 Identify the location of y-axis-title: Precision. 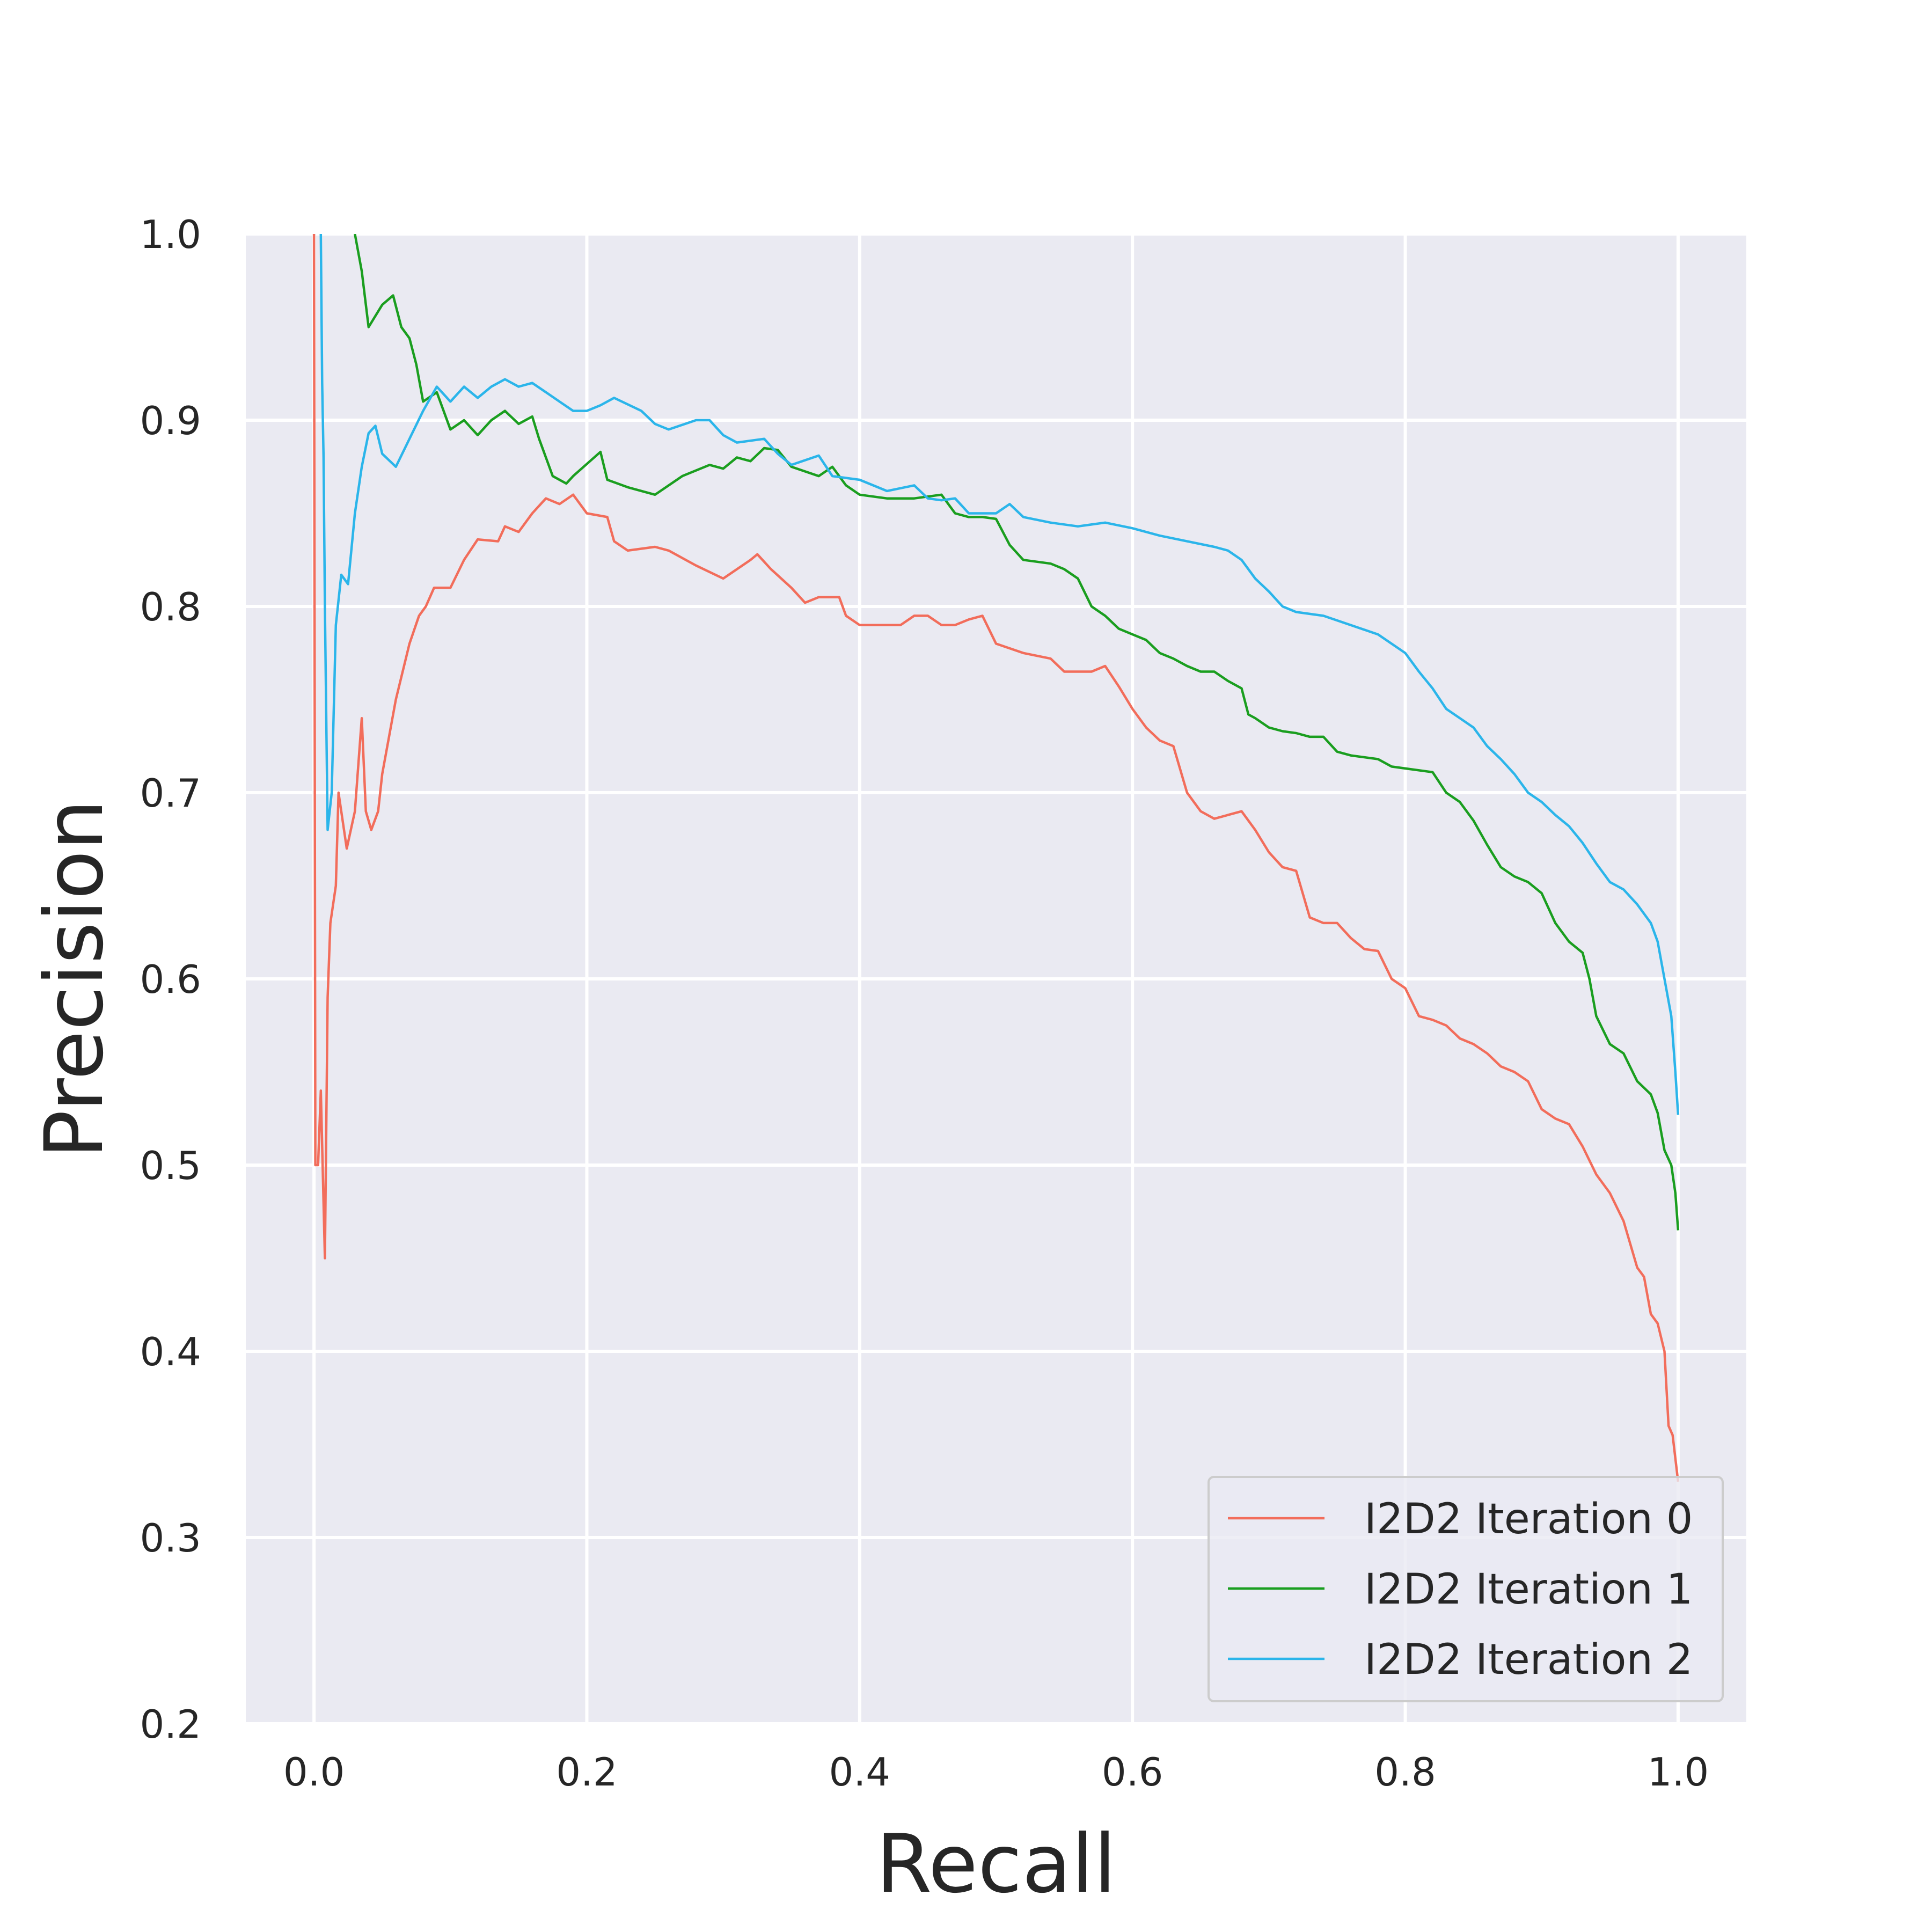
(74, 978).